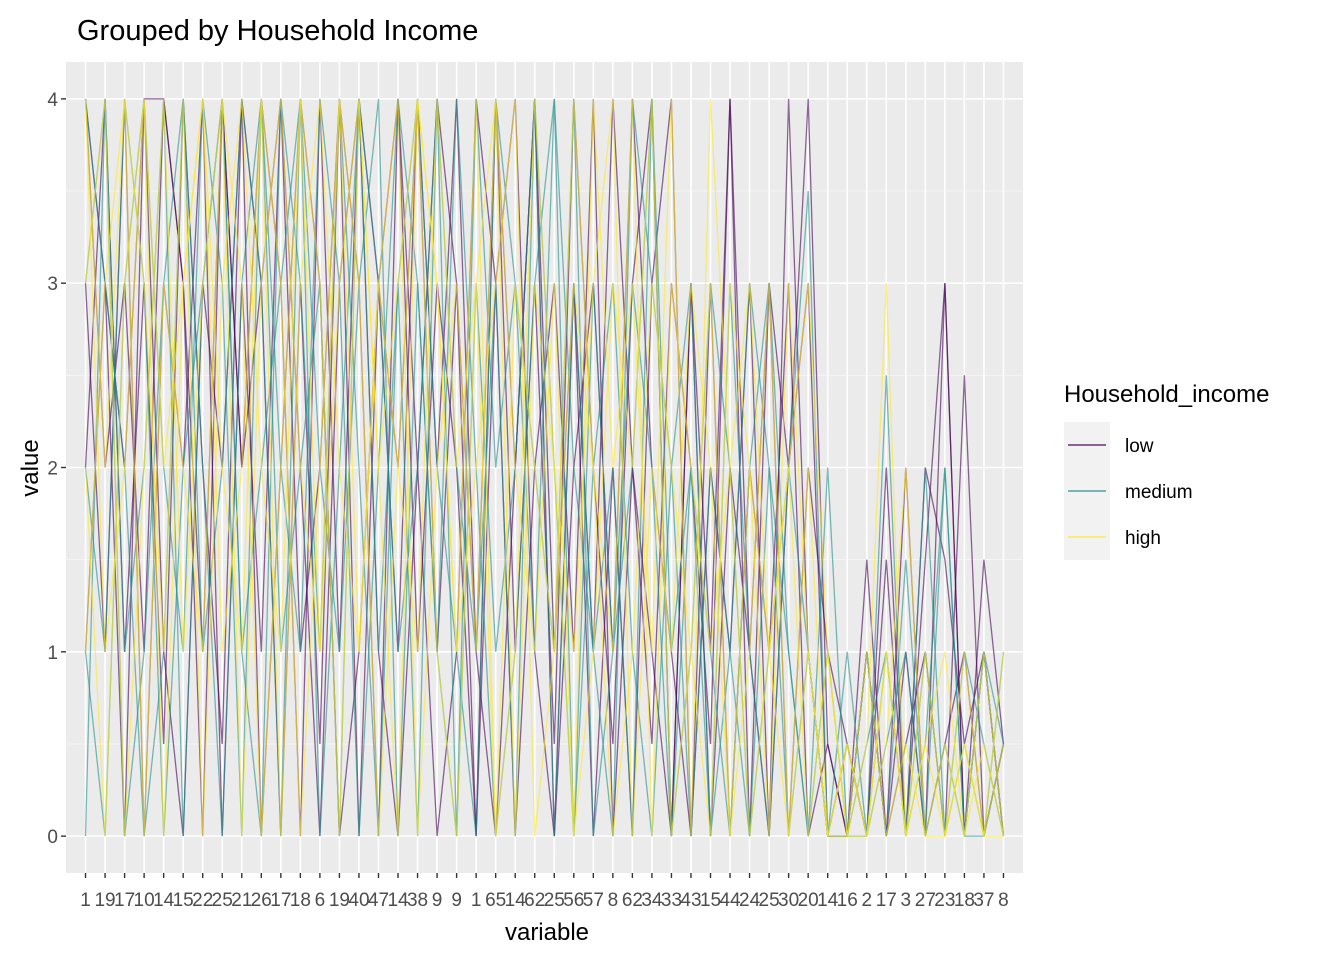 The height and width of the screenshot is (960, 1344). I want to click on legend-label-medium: medium, so click(1159, 492).